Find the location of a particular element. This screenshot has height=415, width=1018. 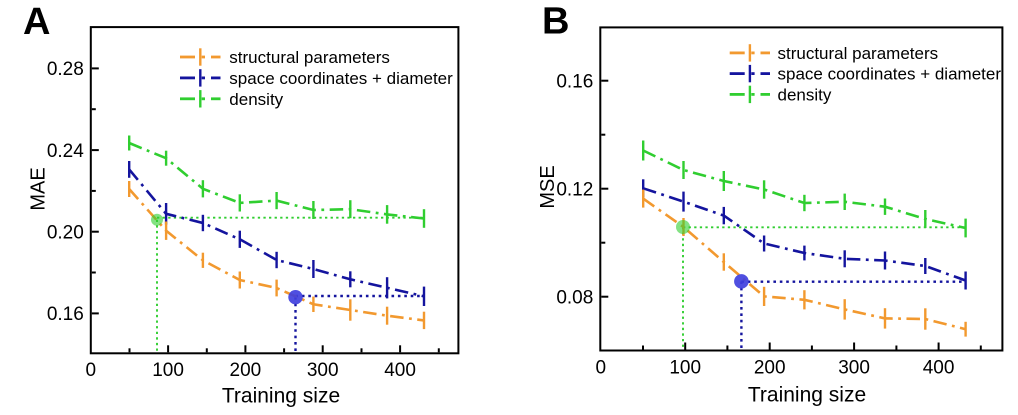

svg-text: 0.28 is located at coordinates (65, 69).